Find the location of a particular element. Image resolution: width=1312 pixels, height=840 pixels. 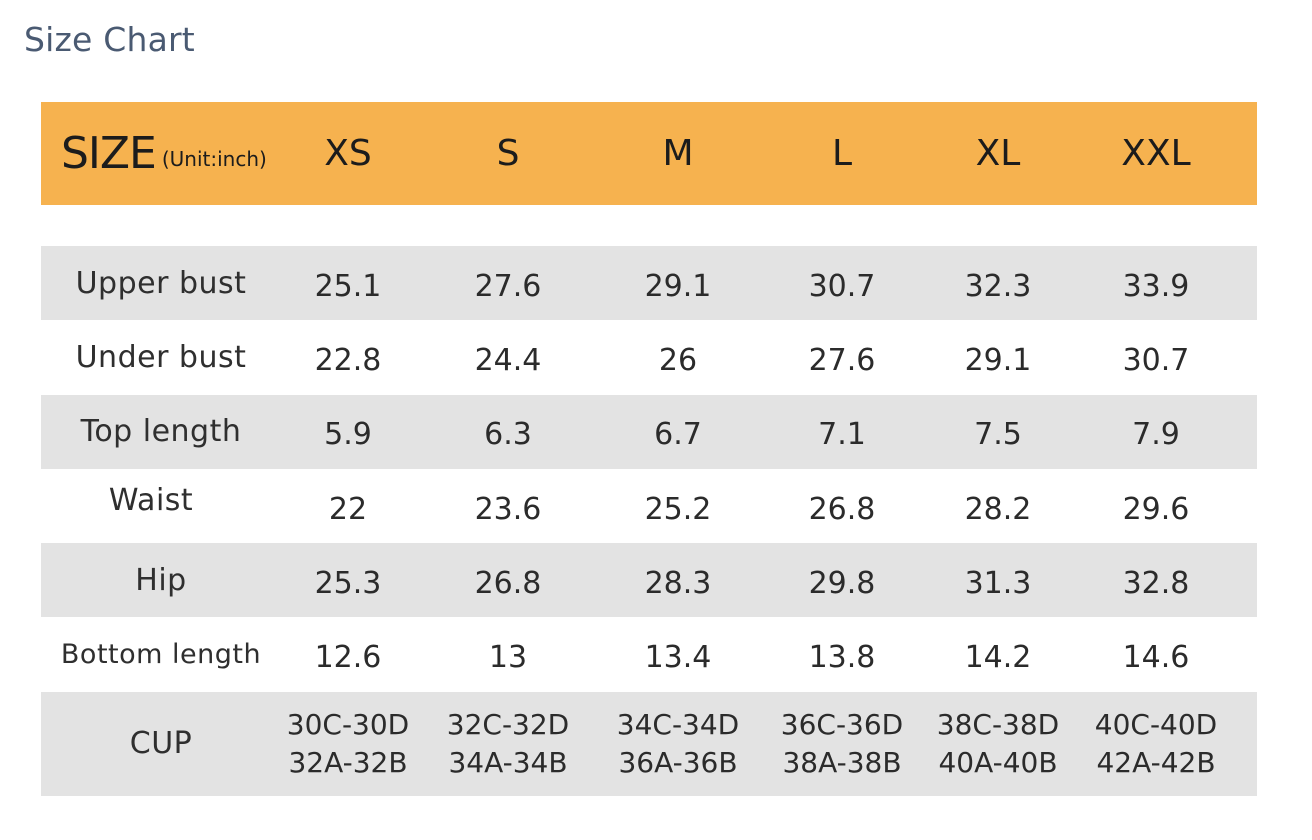

header-spacer is located at coordinates (649, 225).